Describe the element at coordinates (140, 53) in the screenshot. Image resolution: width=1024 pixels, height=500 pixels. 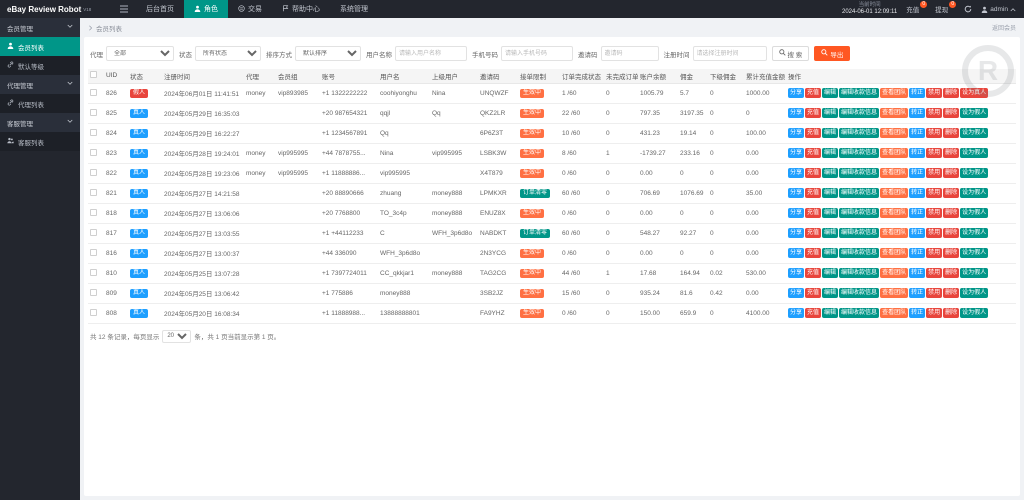
I see `filter-select-1: 全部` at that location.